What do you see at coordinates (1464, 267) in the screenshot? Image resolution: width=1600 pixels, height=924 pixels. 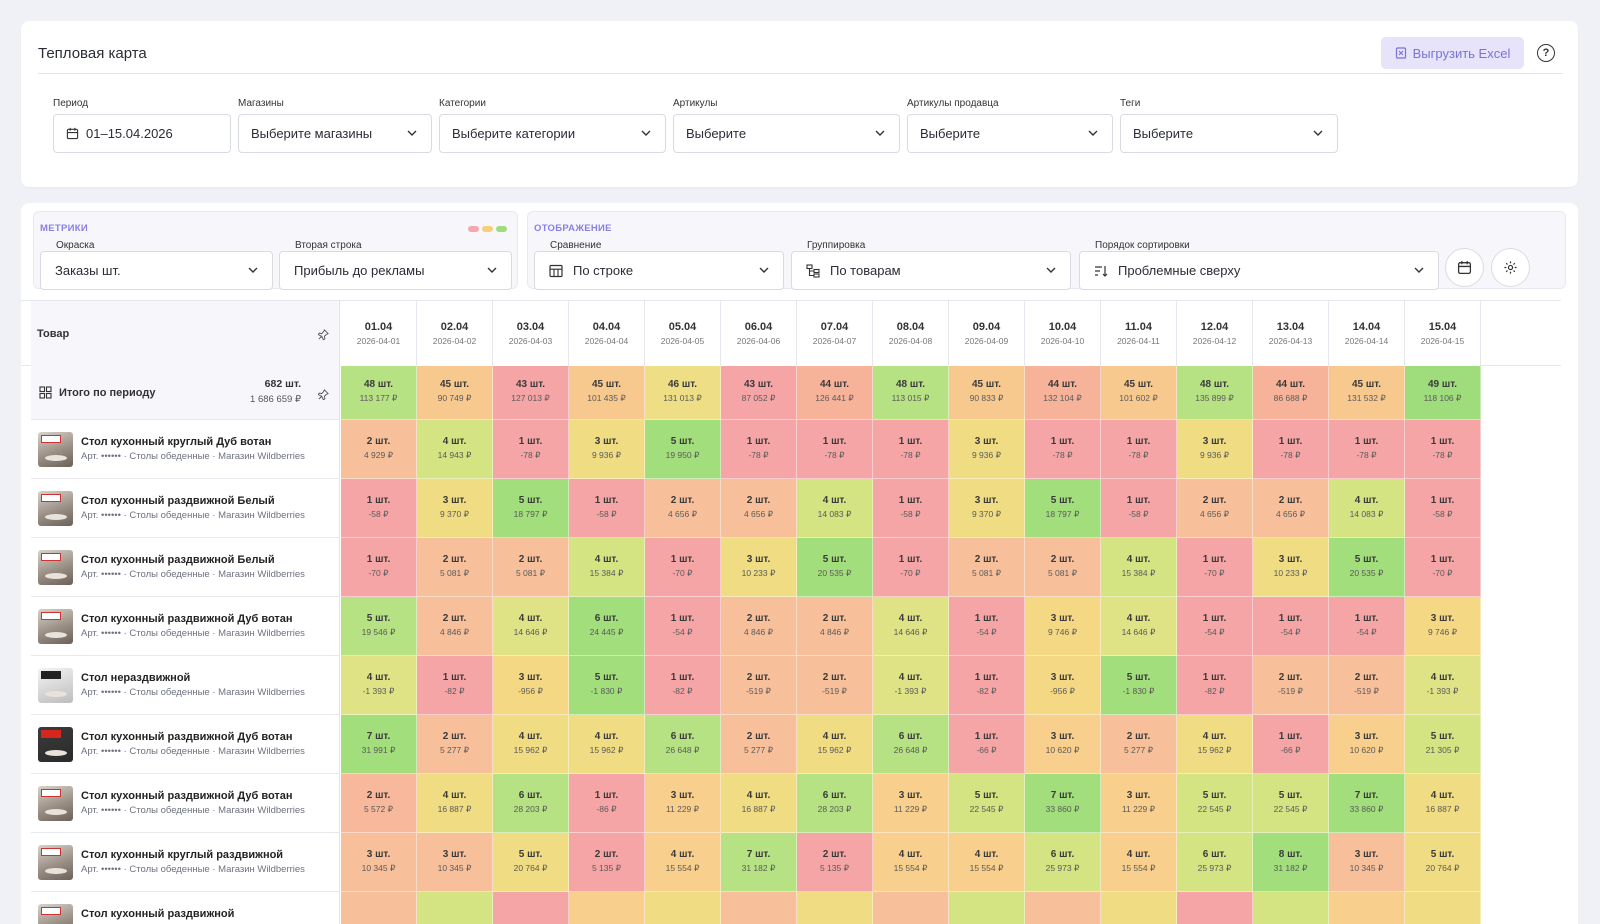 I see `calendar-button` at bounding box center [1464, 267].